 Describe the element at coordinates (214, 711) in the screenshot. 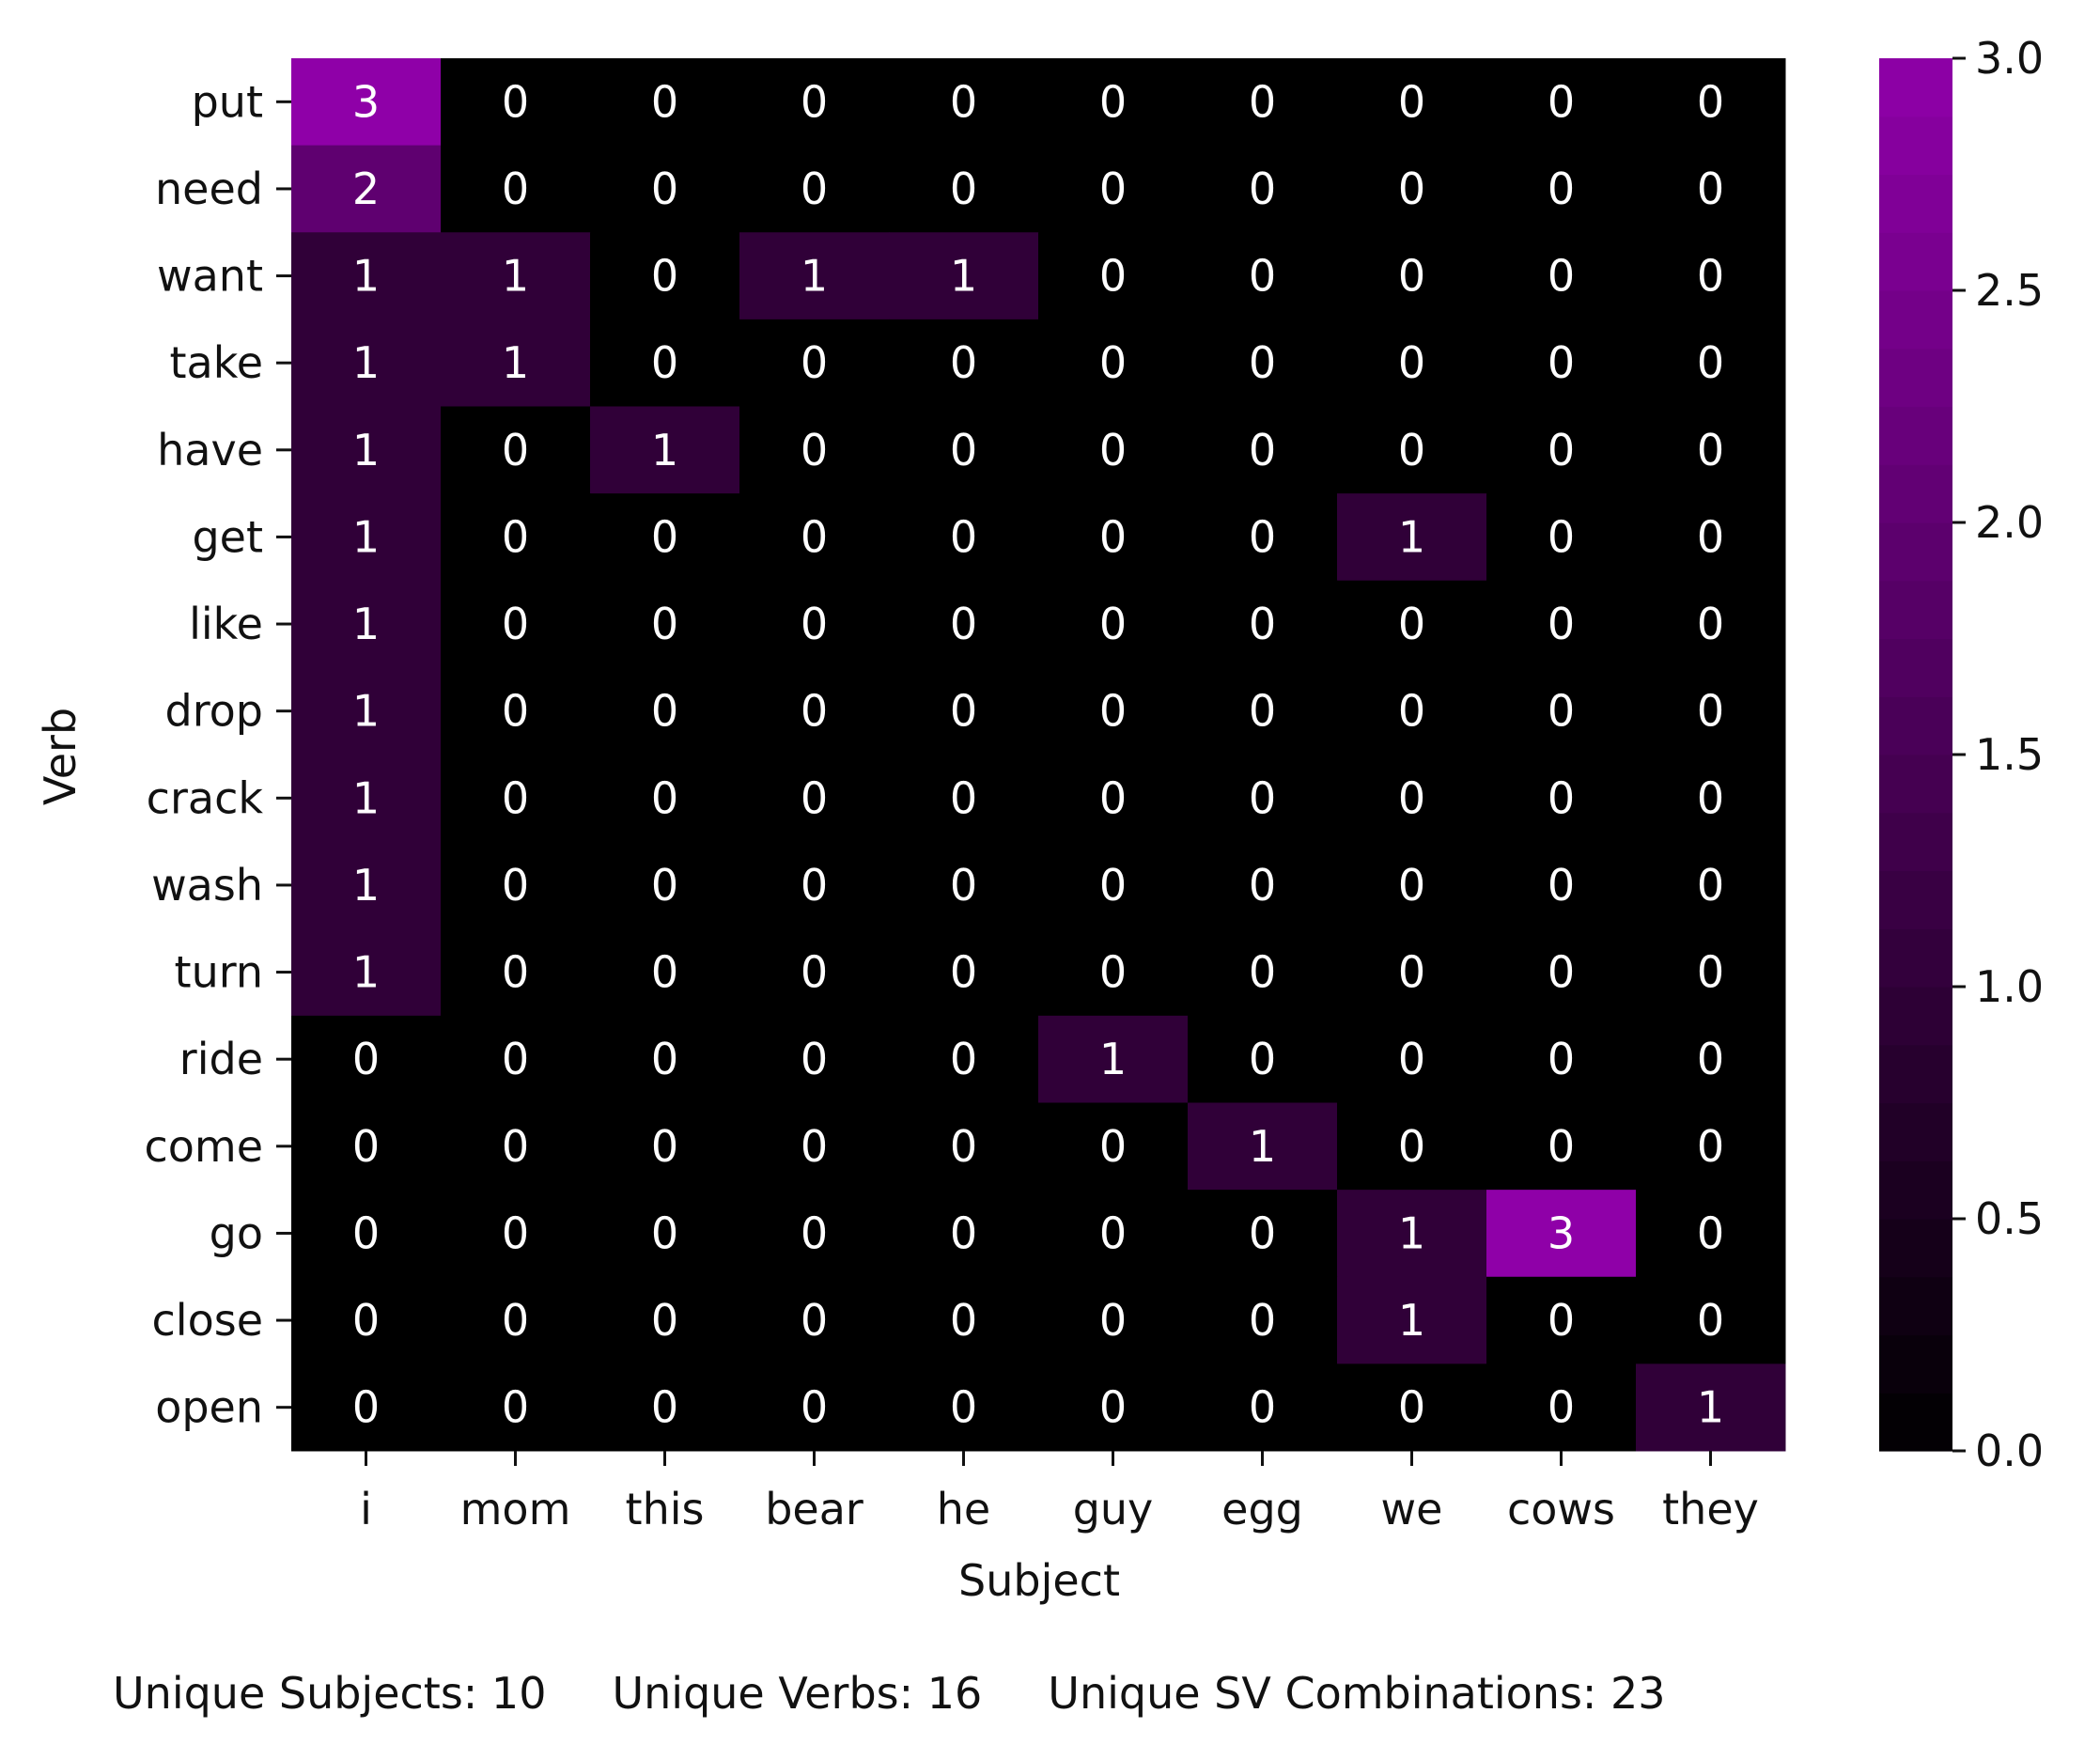

I see `y-tick-label: drop` at that location.